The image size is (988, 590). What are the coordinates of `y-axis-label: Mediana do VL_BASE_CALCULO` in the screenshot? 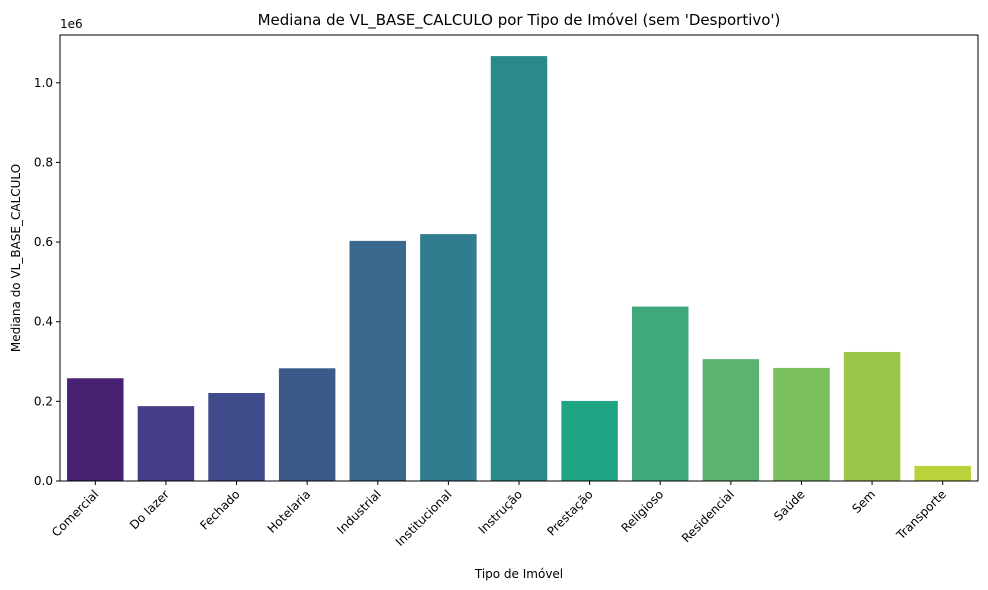 It's located at (16, 258).